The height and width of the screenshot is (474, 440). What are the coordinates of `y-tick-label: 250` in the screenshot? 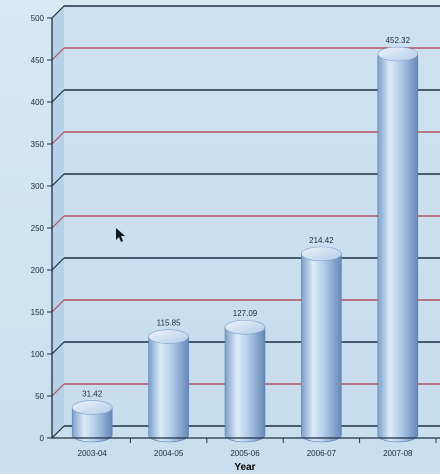 It's located at (38, 228).